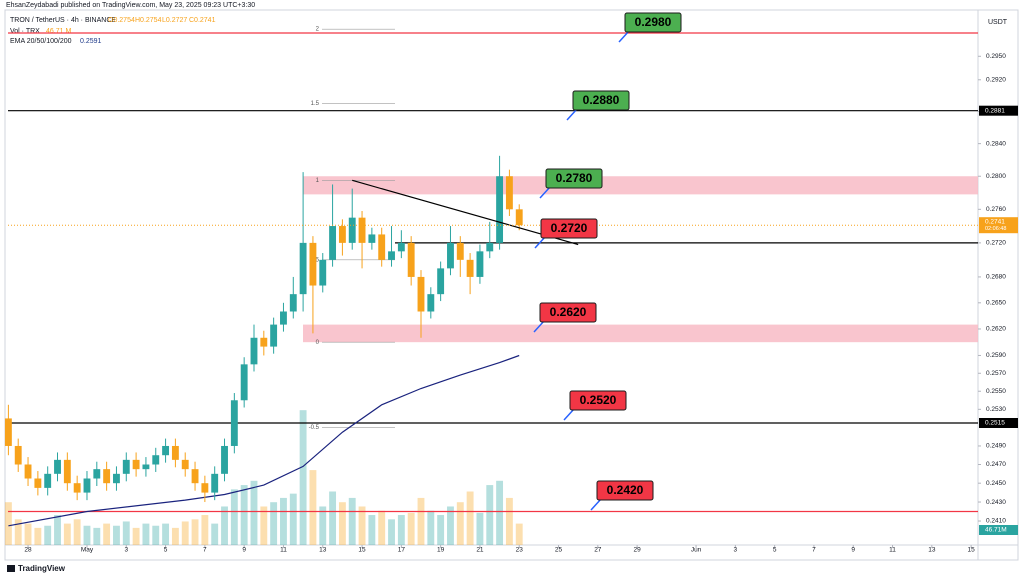  What do you see at coordinates (996, 79) in the screenshot?
I see `y-tick-label: 0.2920` at bounding box center [996, 79].